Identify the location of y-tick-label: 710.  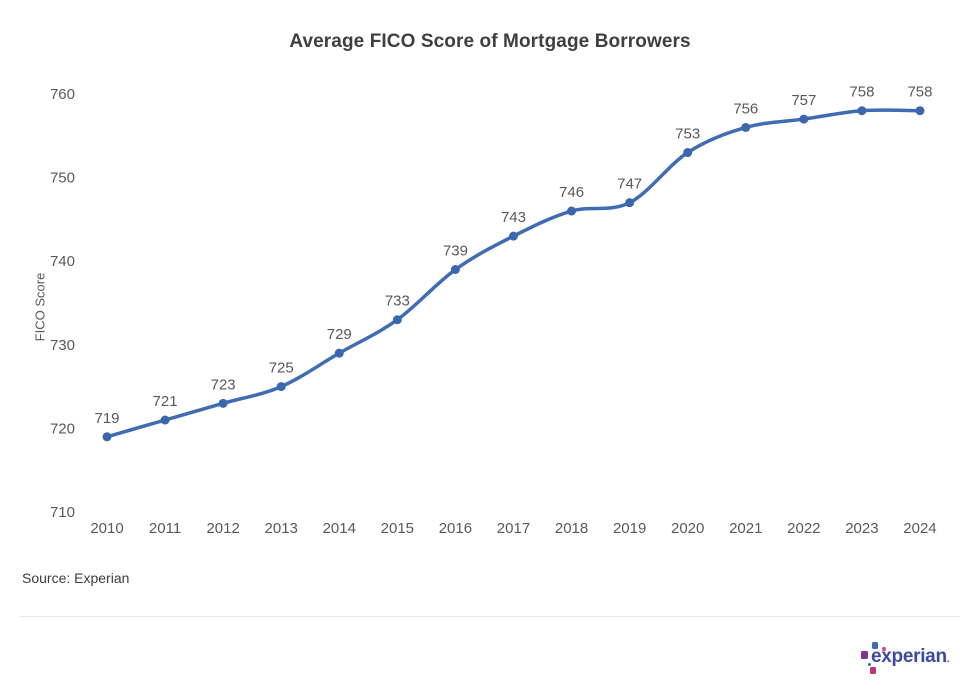
(62, 512).